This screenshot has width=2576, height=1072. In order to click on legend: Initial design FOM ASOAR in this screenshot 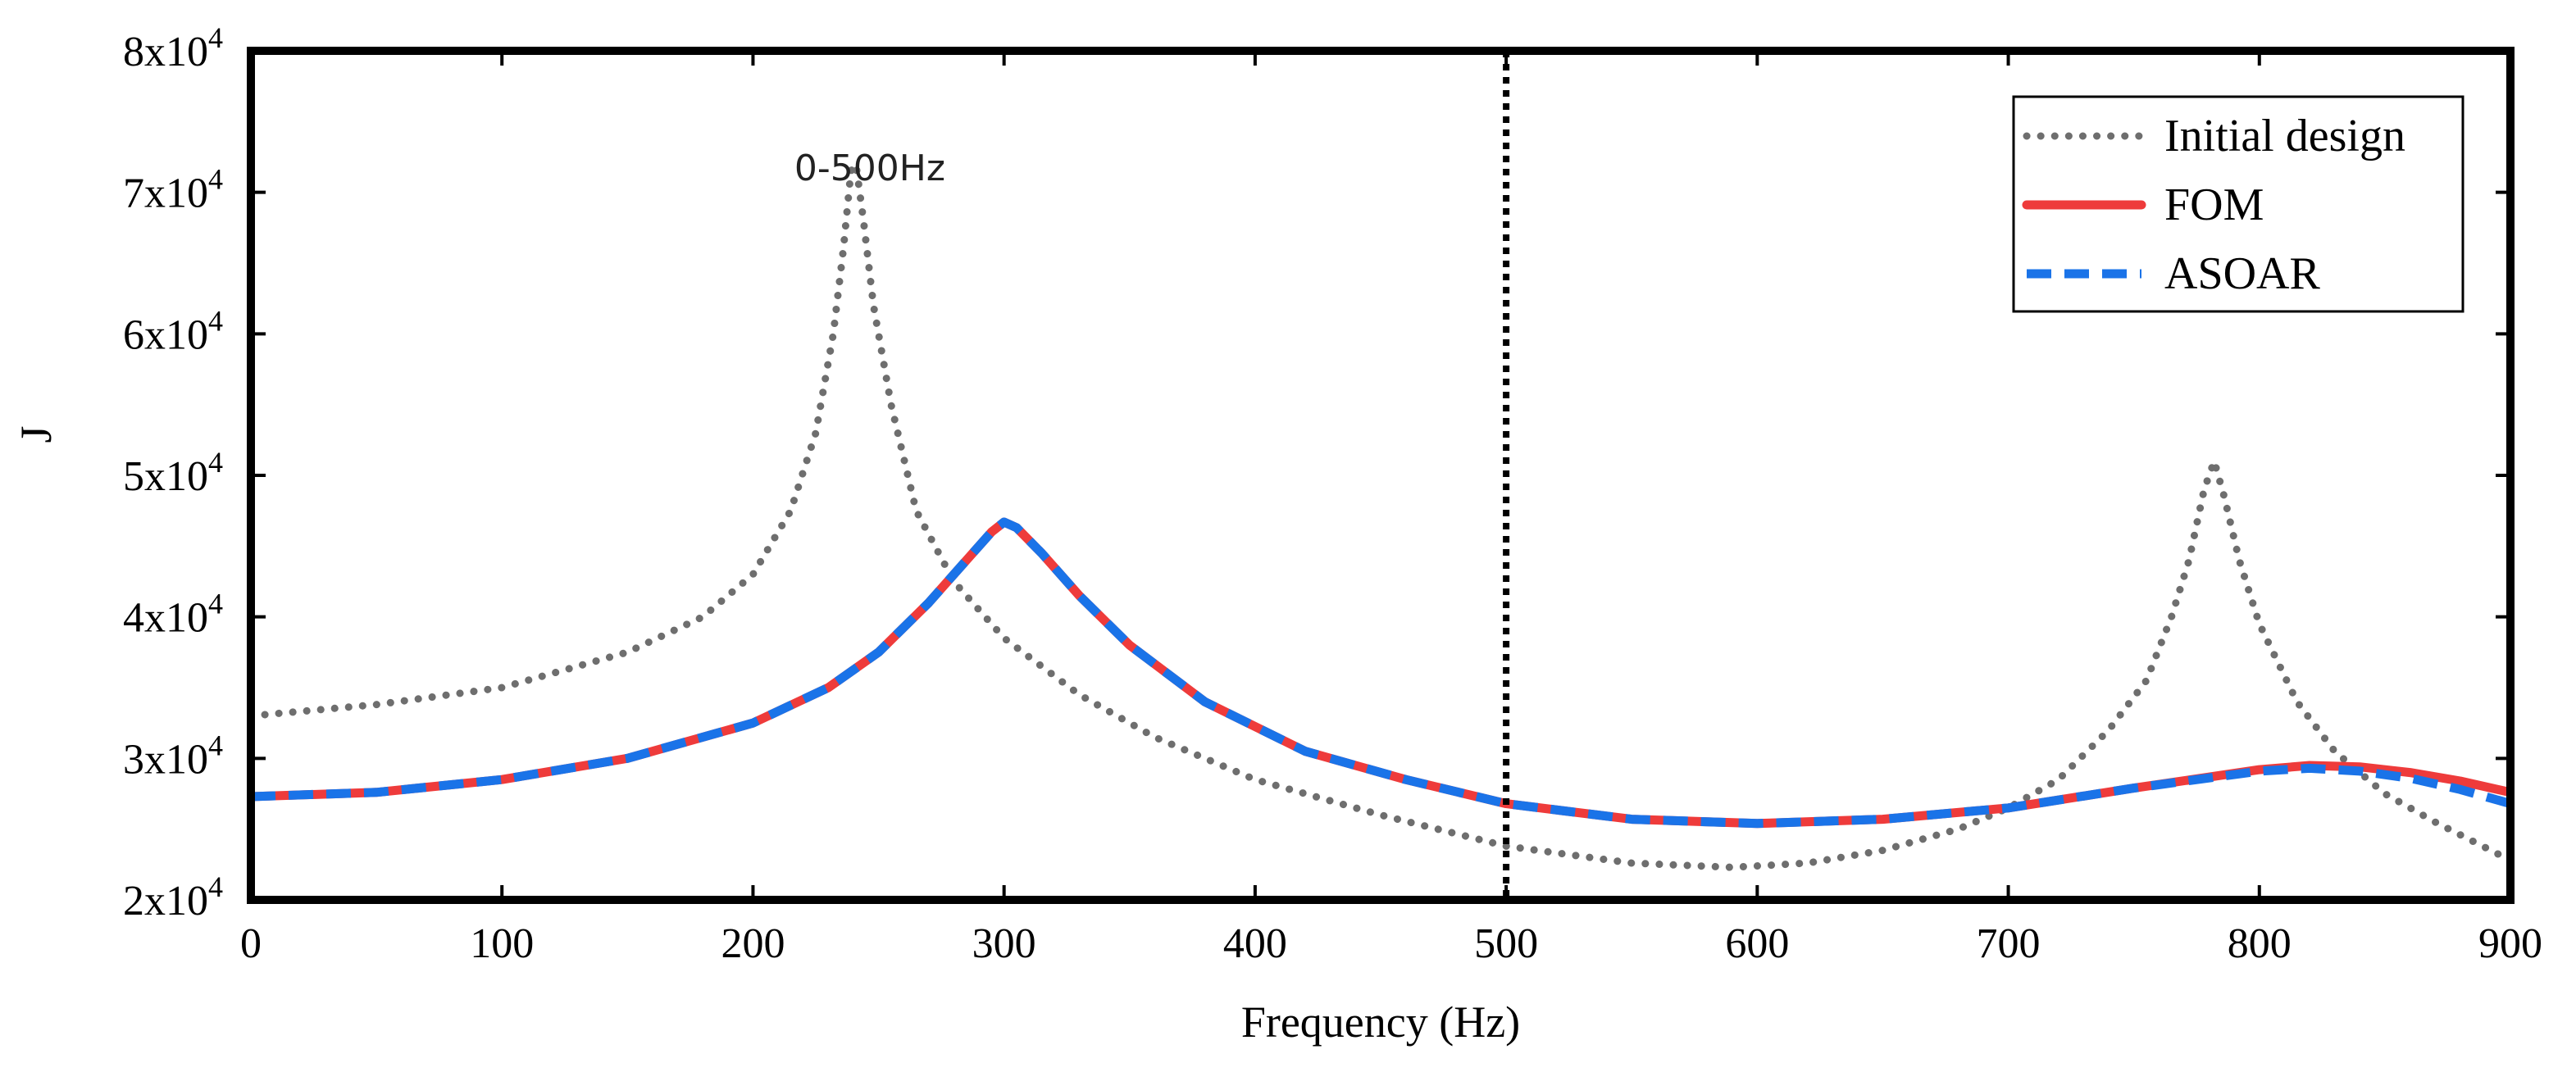, I will do `click(2238, 204)`.